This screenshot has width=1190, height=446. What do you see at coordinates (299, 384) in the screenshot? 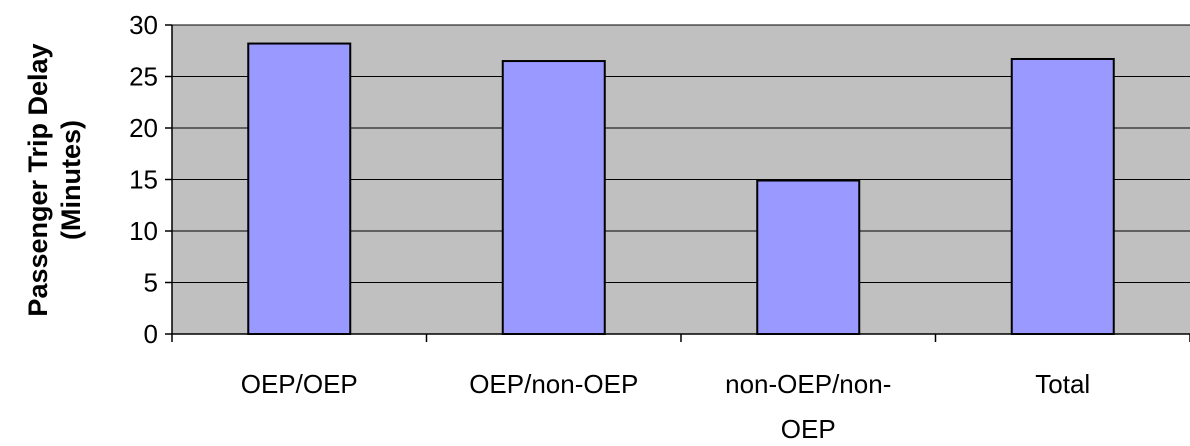
I see `x-tick-label: OEP/OEP` at bounding box center [299, 384].